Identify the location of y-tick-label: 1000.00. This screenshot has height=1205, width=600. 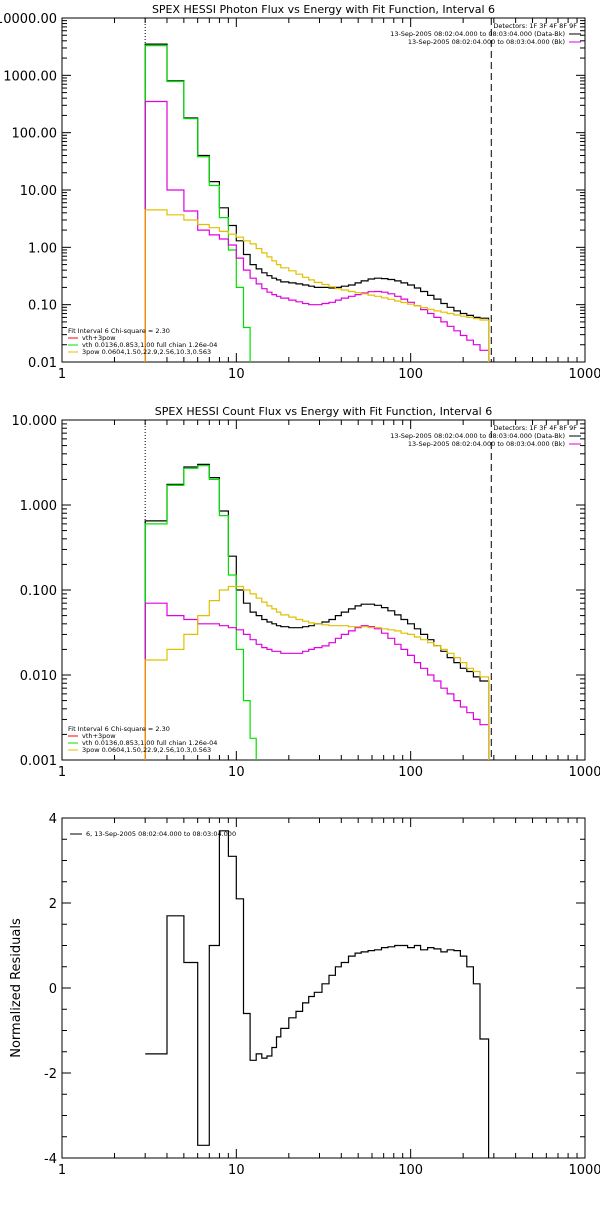
(30, 76).